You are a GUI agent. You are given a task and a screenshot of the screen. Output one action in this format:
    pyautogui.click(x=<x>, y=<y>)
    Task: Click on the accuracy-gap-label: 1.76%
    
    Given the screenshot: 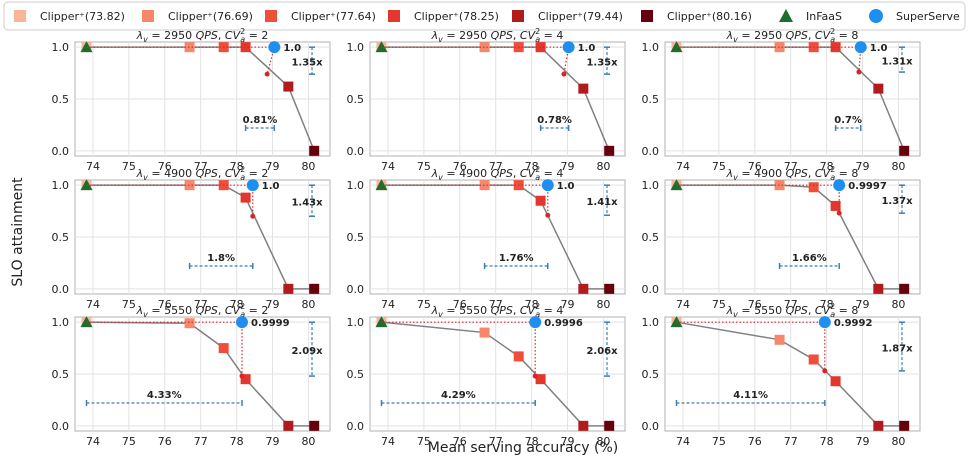 What is the action you would take?
    pyautogui.click(x=516, y=258)
    